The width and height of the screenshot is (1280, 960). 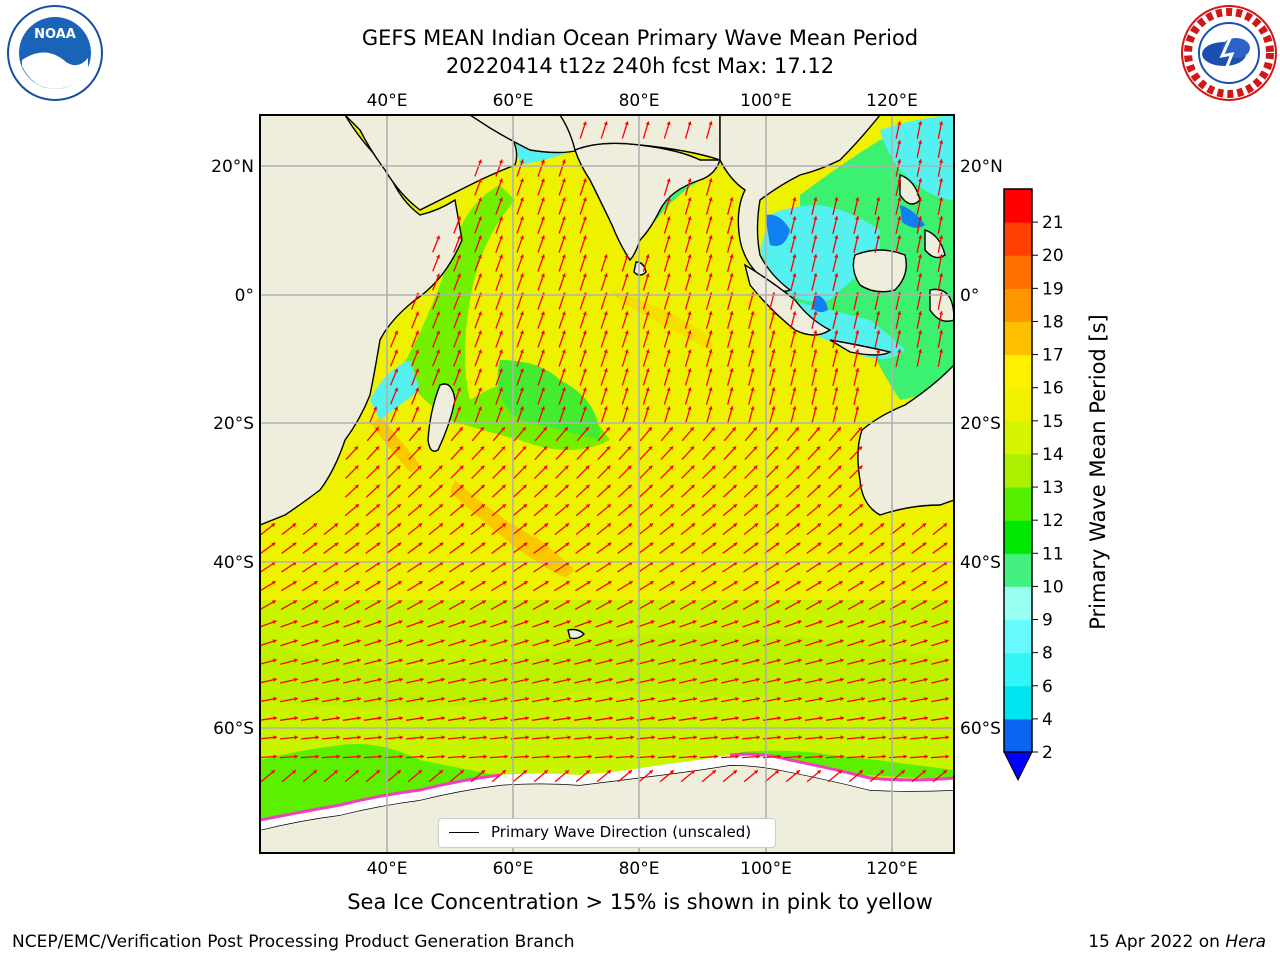 I want to click on colorbar-tick-label: 11, so click(x=1053, y=554).